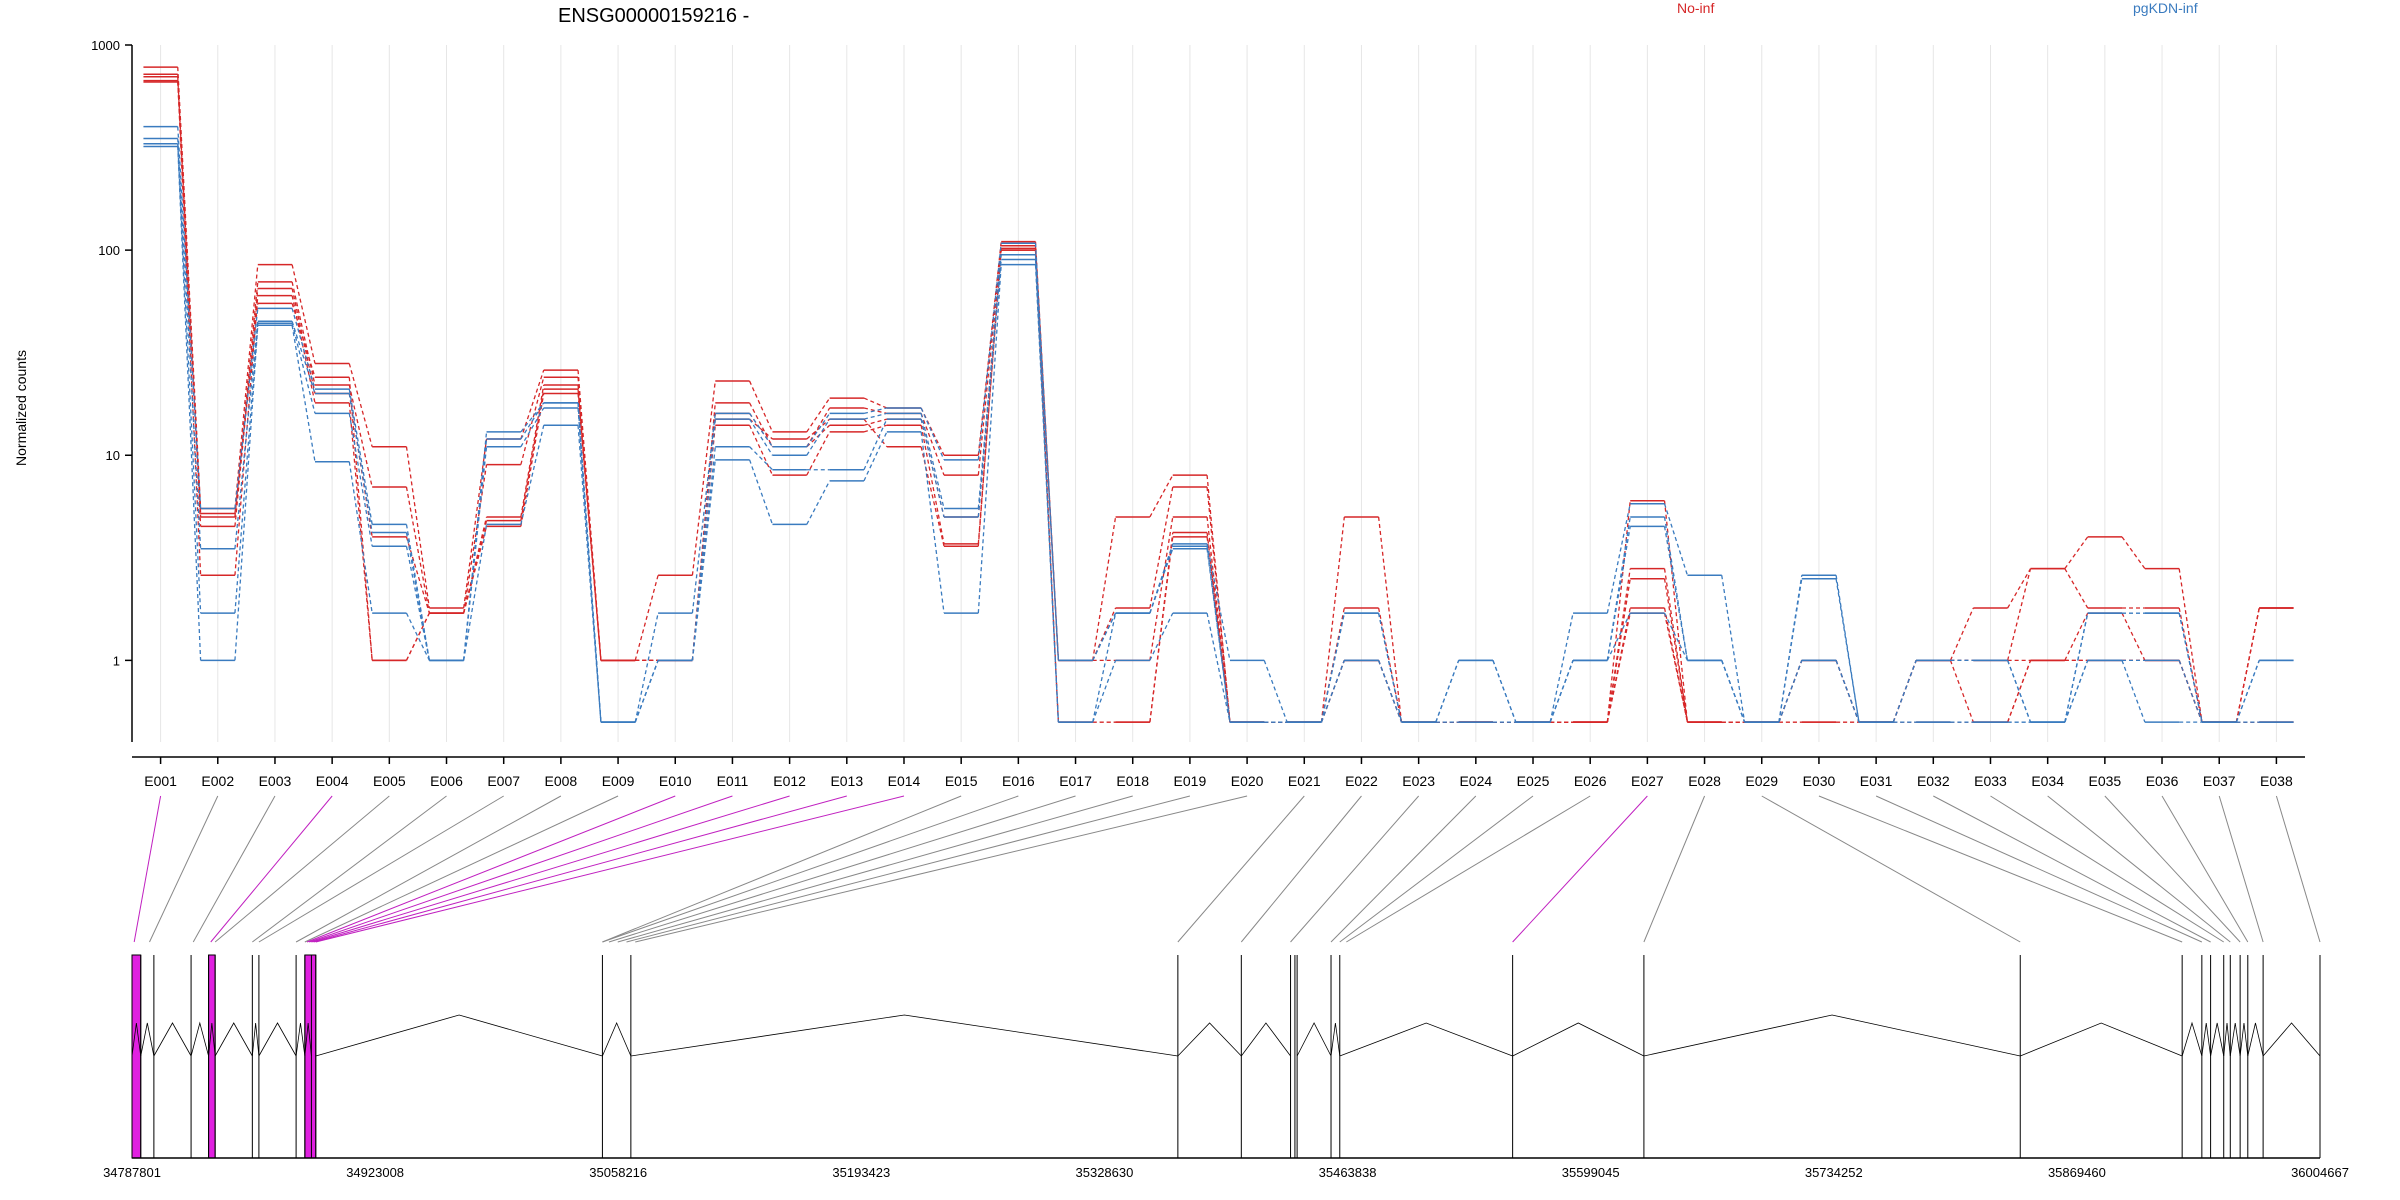  What do you see at coordinates (1591, 1172) in the screenshot?
I see `genomic-coordinate-label: 35599045` at bounding box center [1591, 1172].